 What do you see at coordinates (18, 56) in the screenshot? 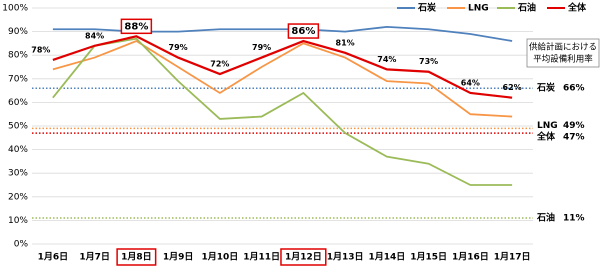
I see `y-tick-label: 80%` at bounding box center [18, 56].